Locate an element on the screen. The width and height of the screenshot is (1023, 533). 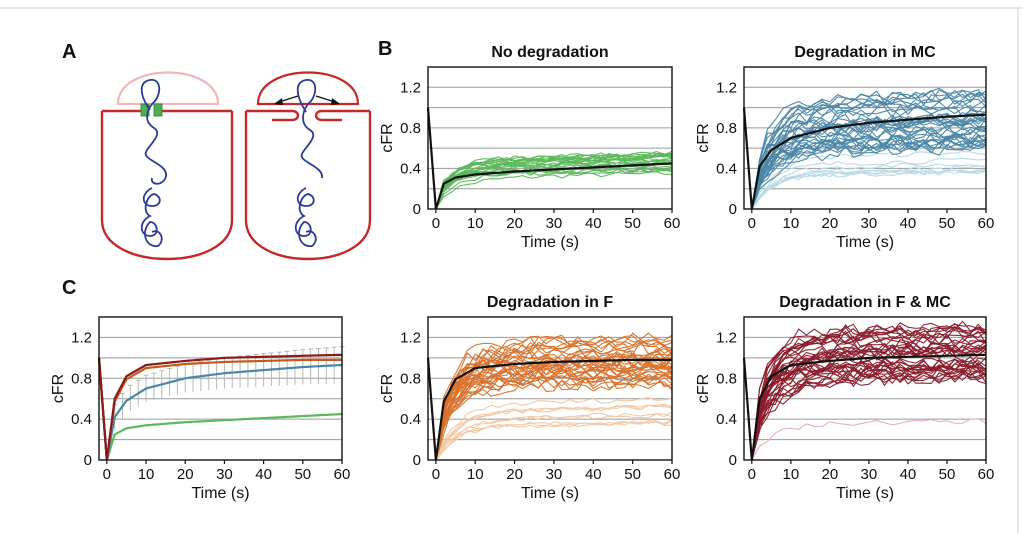
chromosome-strand-upper is located at coordinates (153, 132).